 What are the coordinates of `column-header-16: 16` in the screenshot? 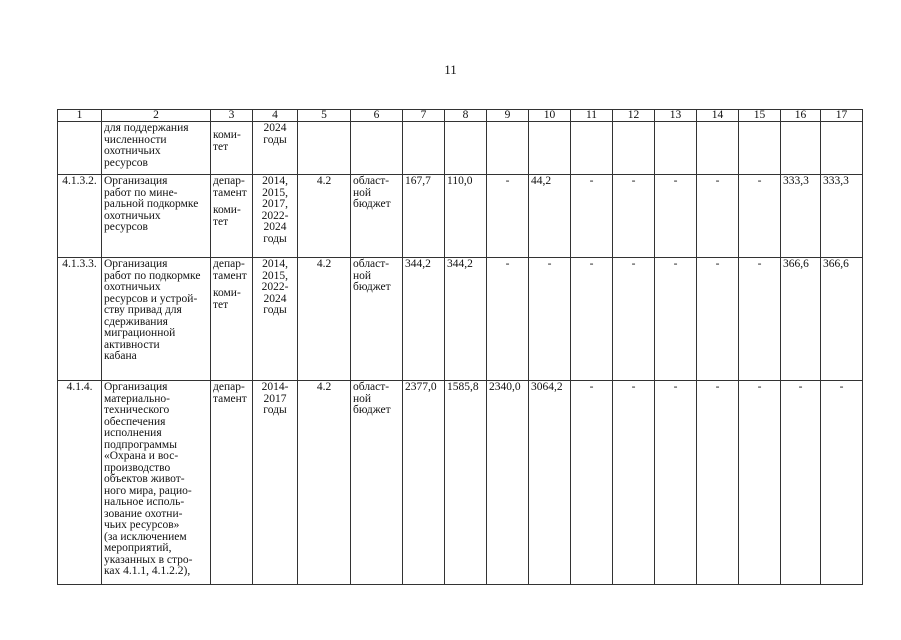 It's located at (800, 115).